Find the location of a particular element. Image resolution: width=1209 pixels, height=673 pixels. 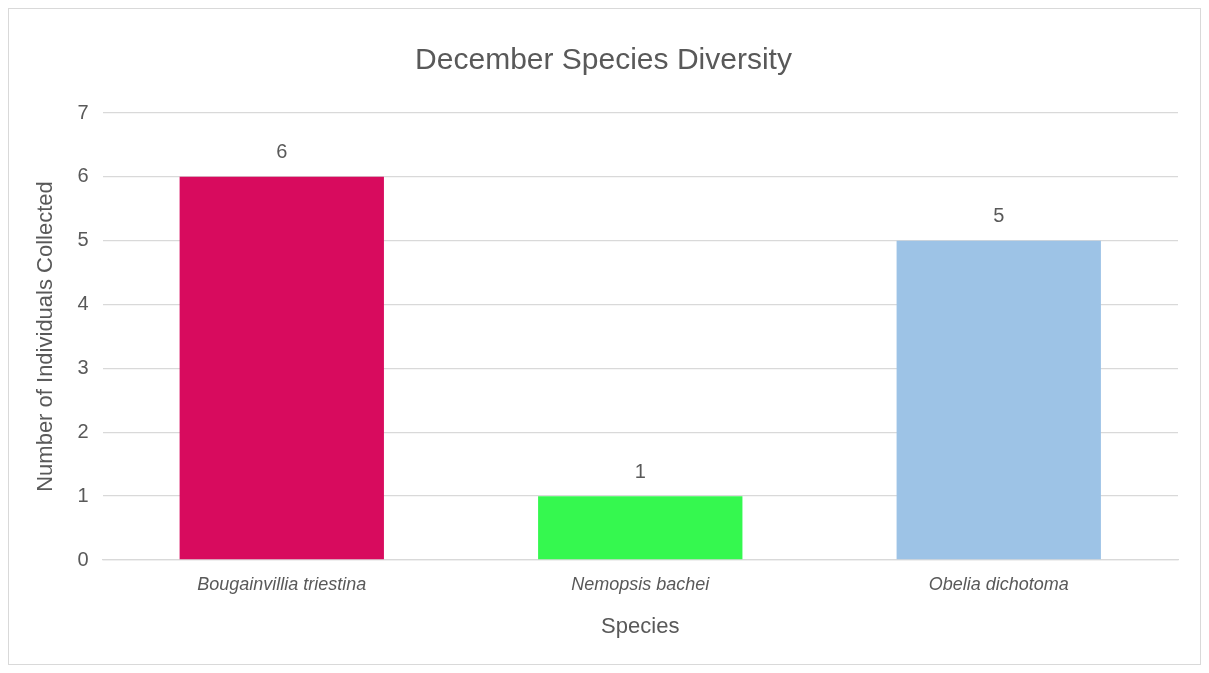

y-tick-label: 6 is located at coordinates (83, 175).